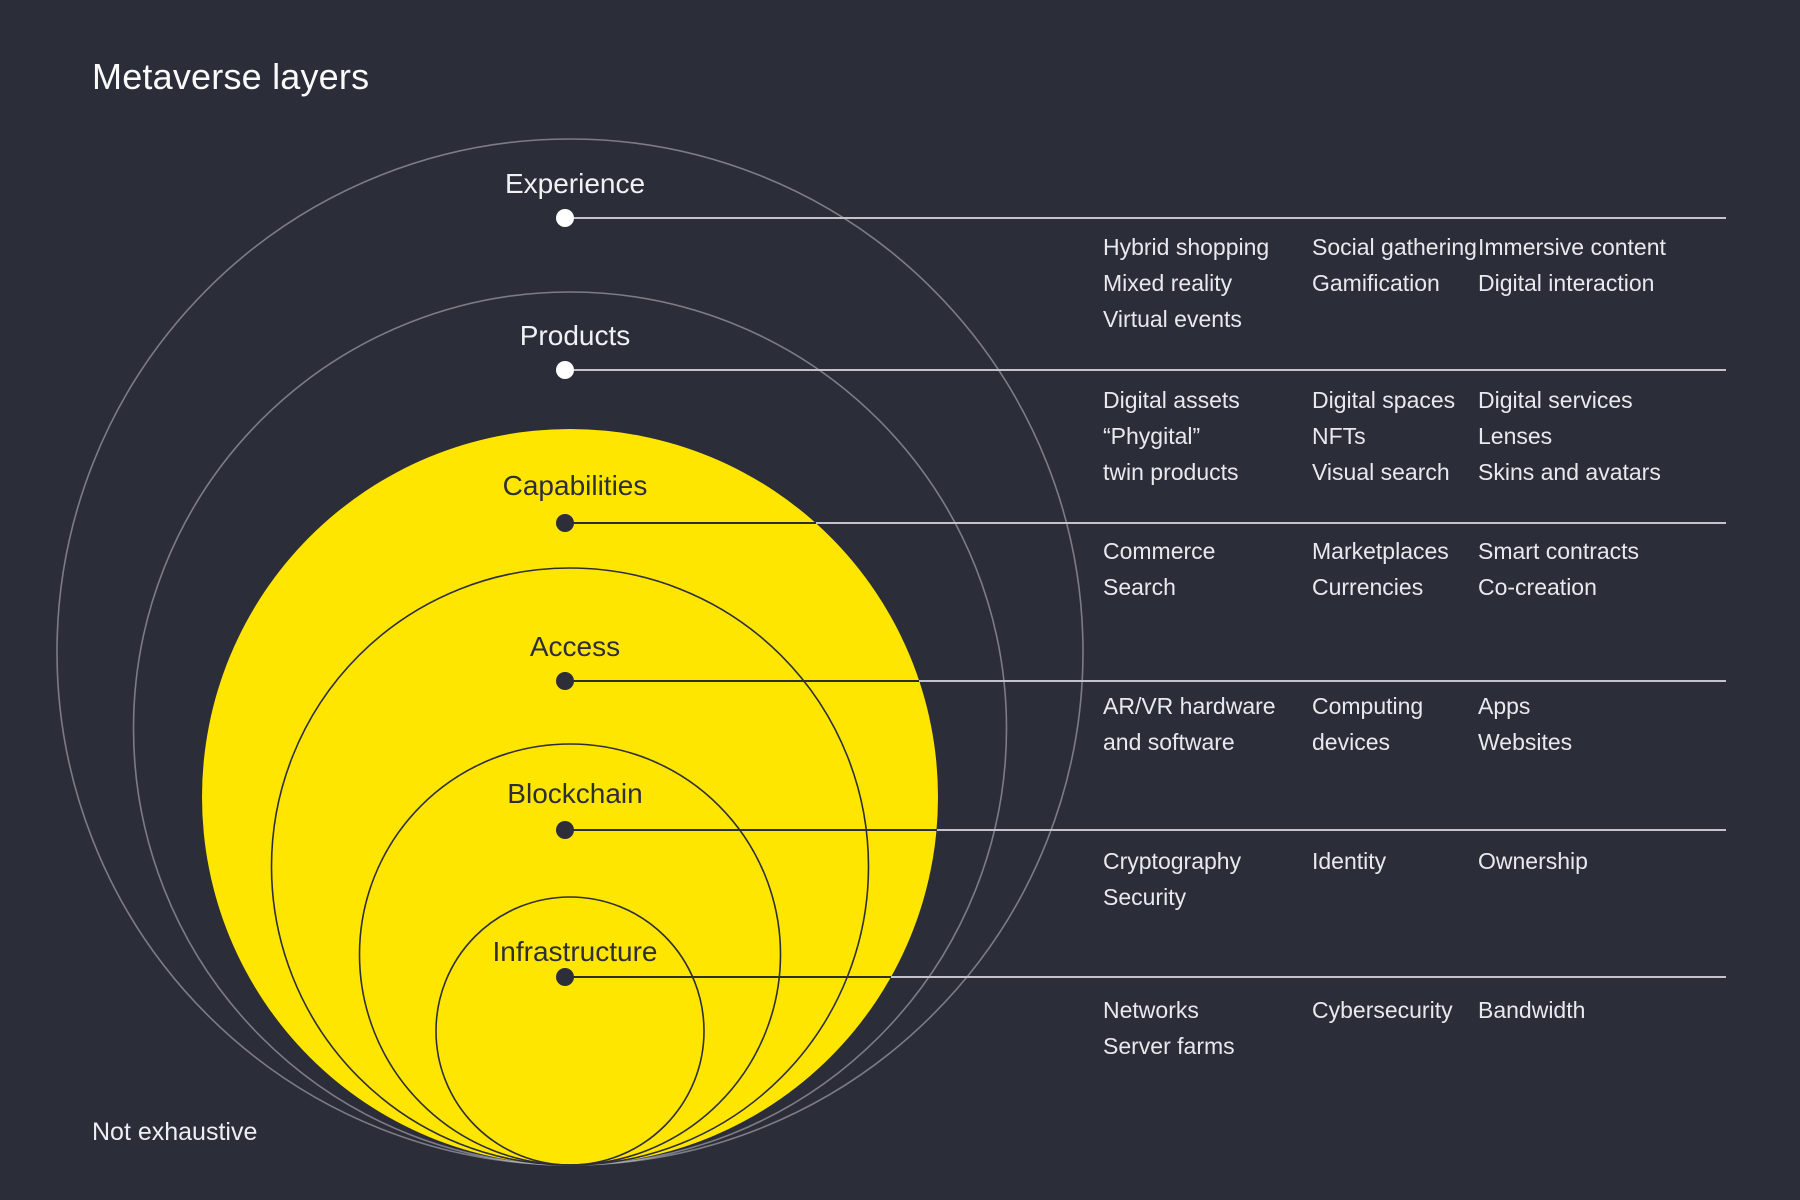  I want to click on capabilities-items-col3: Smart contracts Co-creation, so click(1558, 569).